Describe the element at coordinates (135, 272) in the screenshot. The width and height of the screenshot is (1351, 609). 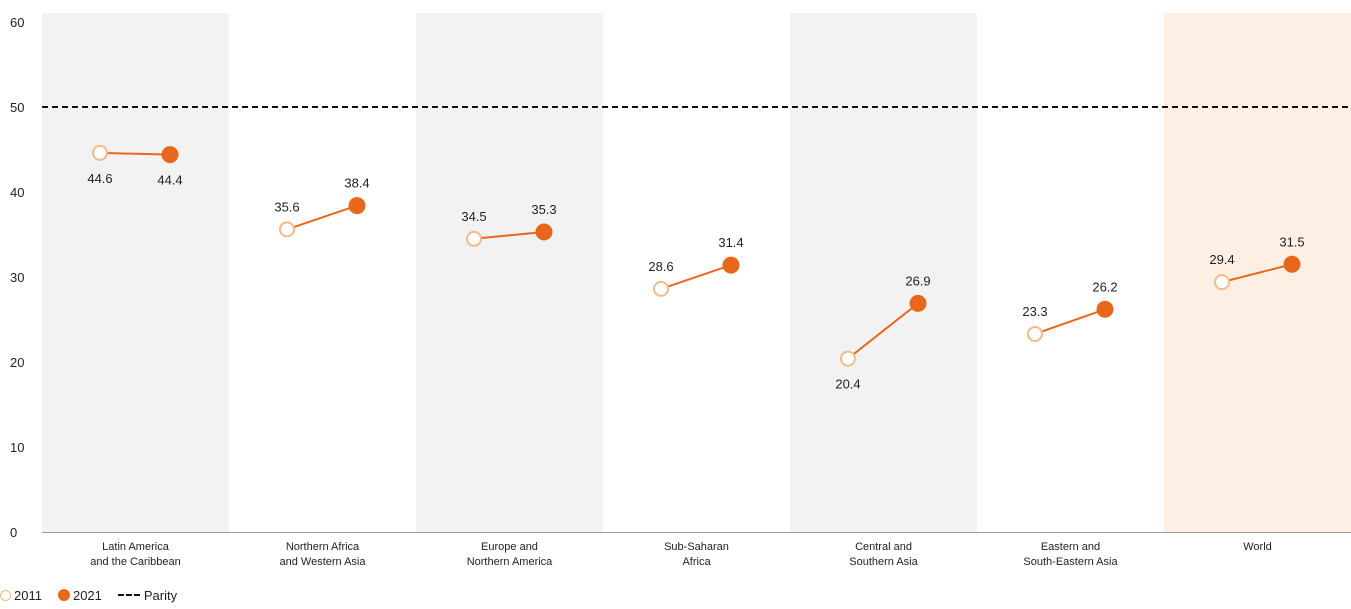
I see `band-latin-america-and-the-caribbean` at that location.